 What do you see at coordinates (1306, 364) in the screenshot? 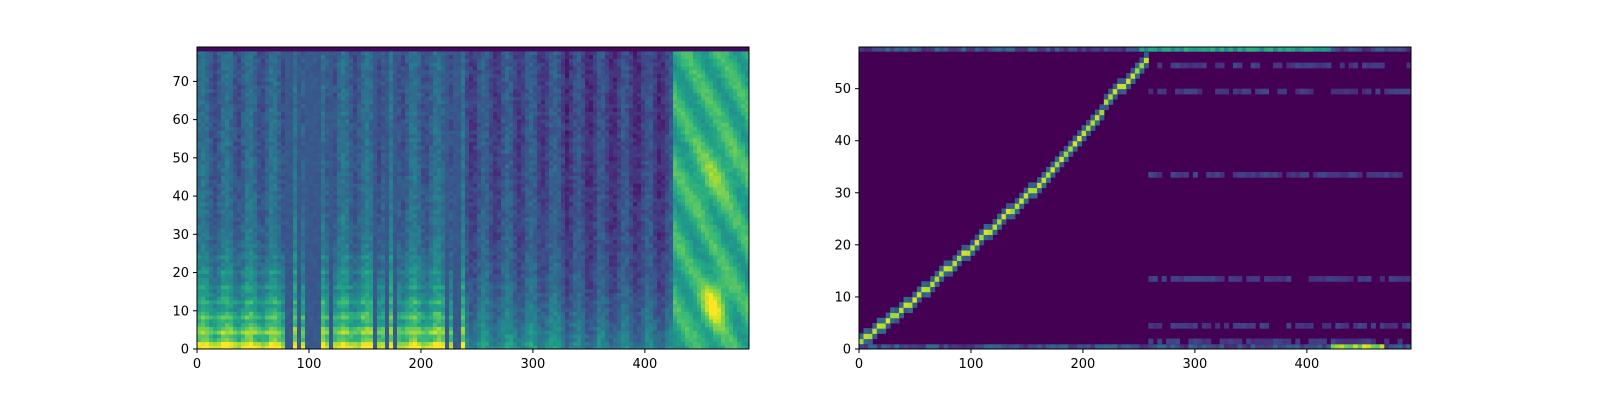
I see `alignment-x-tick-label: 400` at bounding box center [1306, 364].